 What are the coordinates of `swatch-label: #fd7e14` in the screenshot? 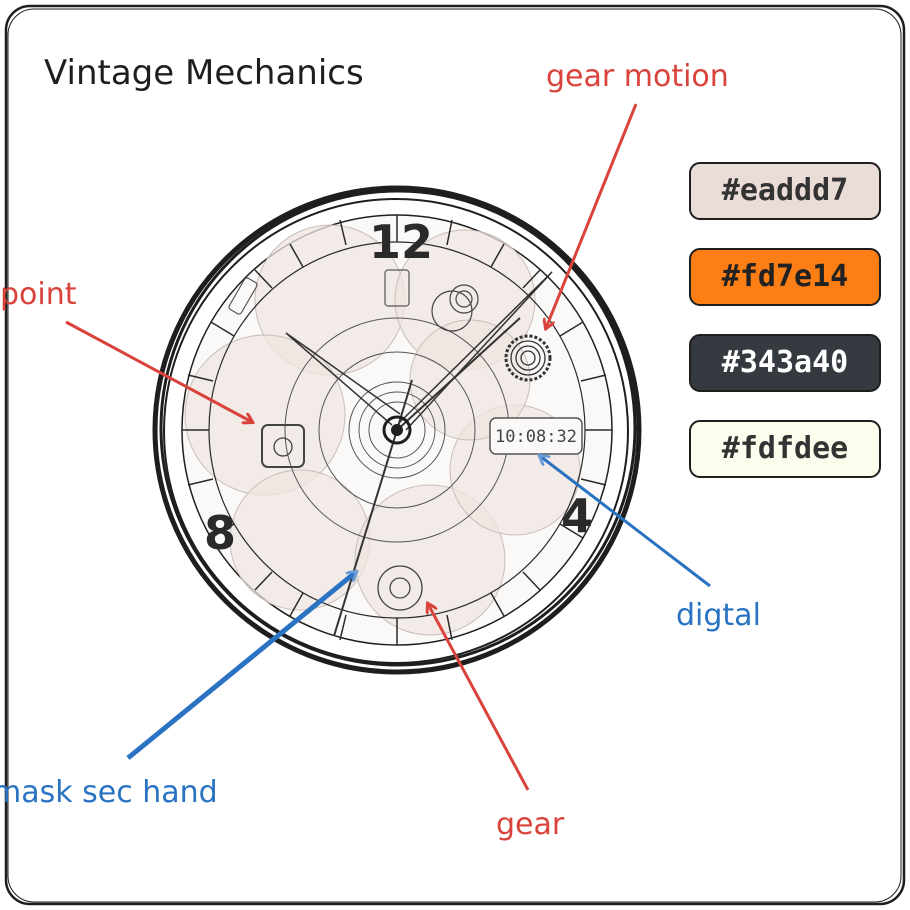 It's located at (785, 276).